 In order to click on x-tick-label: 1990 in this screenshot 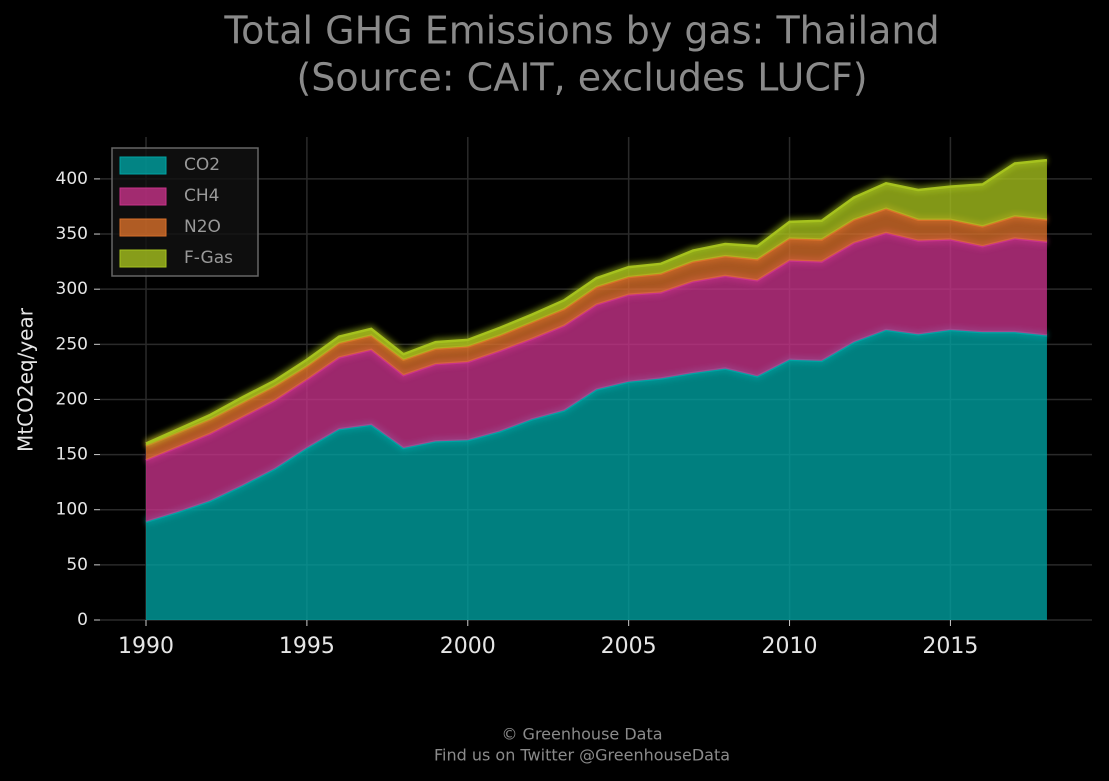, I will do `click(146, 646)`.